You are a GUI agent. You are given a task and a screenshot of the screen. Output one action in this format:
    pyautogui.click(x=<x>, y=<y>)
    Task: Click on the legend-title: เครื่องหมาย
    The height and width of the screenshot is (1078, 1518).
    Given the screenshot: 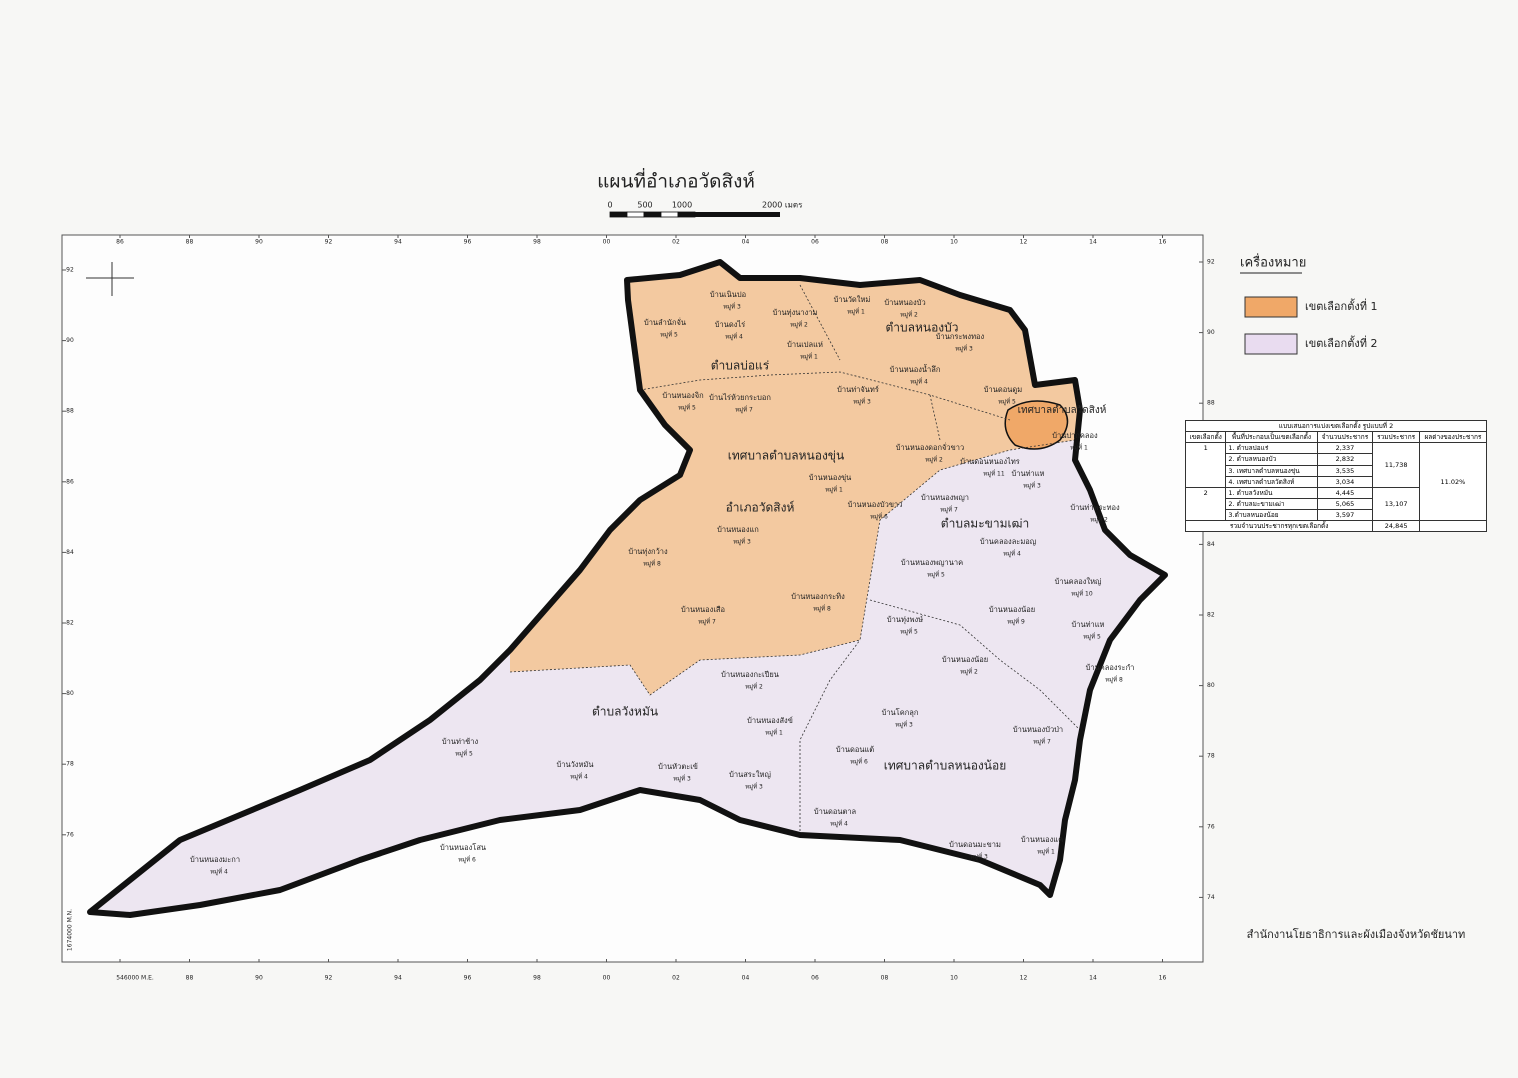 What is the action you would take?
    pyautogui.click(x=1273, y=262)
    